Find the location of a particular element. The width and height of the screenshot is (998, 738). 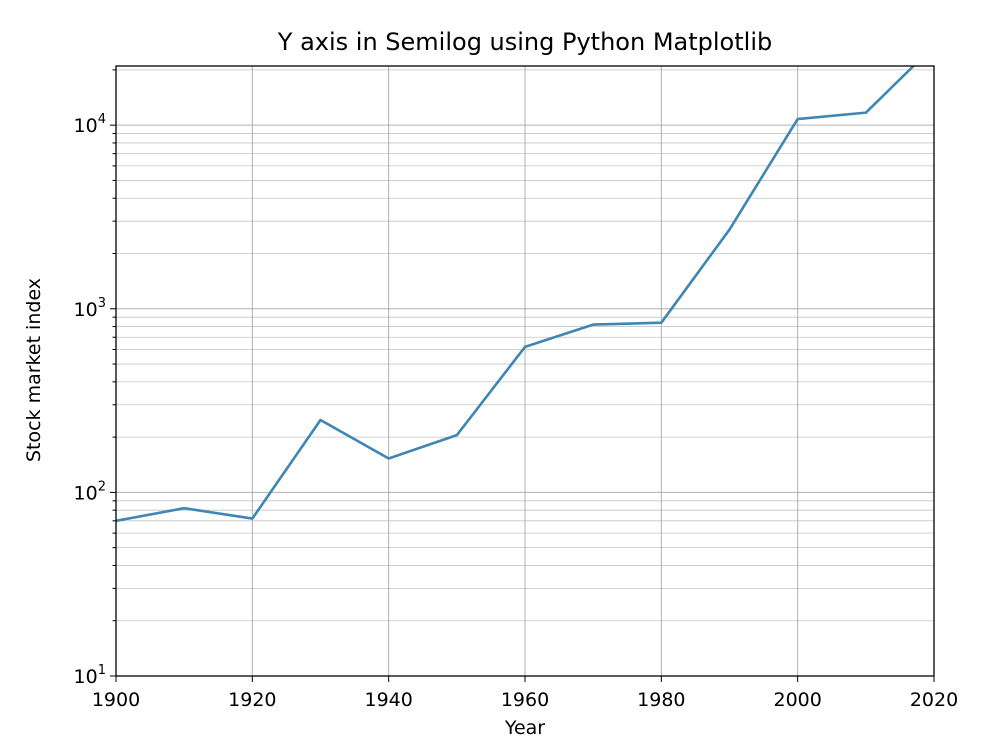

x-tick-label: 1980 is located at coordinates (661, 700).